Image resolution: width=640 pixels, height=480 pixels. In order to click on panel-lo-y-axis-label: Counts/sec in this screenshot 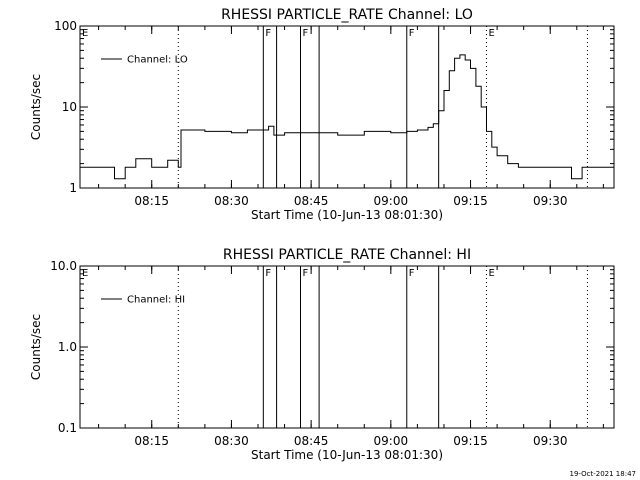, I will do `click(36, 107)`.